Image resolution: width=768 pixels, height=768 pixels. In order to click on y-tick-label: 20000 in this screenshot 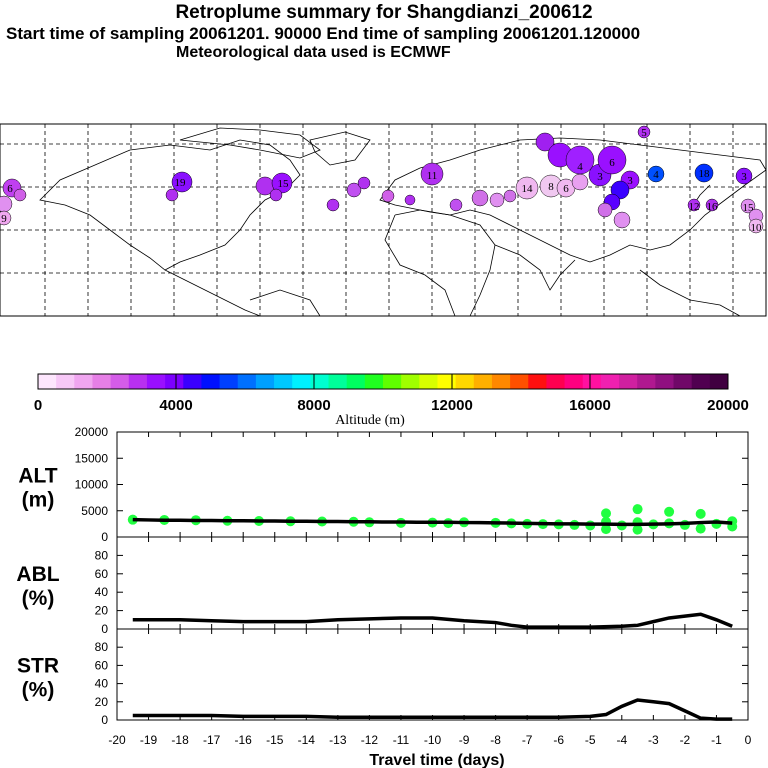, I will do `click(92, 432)`.